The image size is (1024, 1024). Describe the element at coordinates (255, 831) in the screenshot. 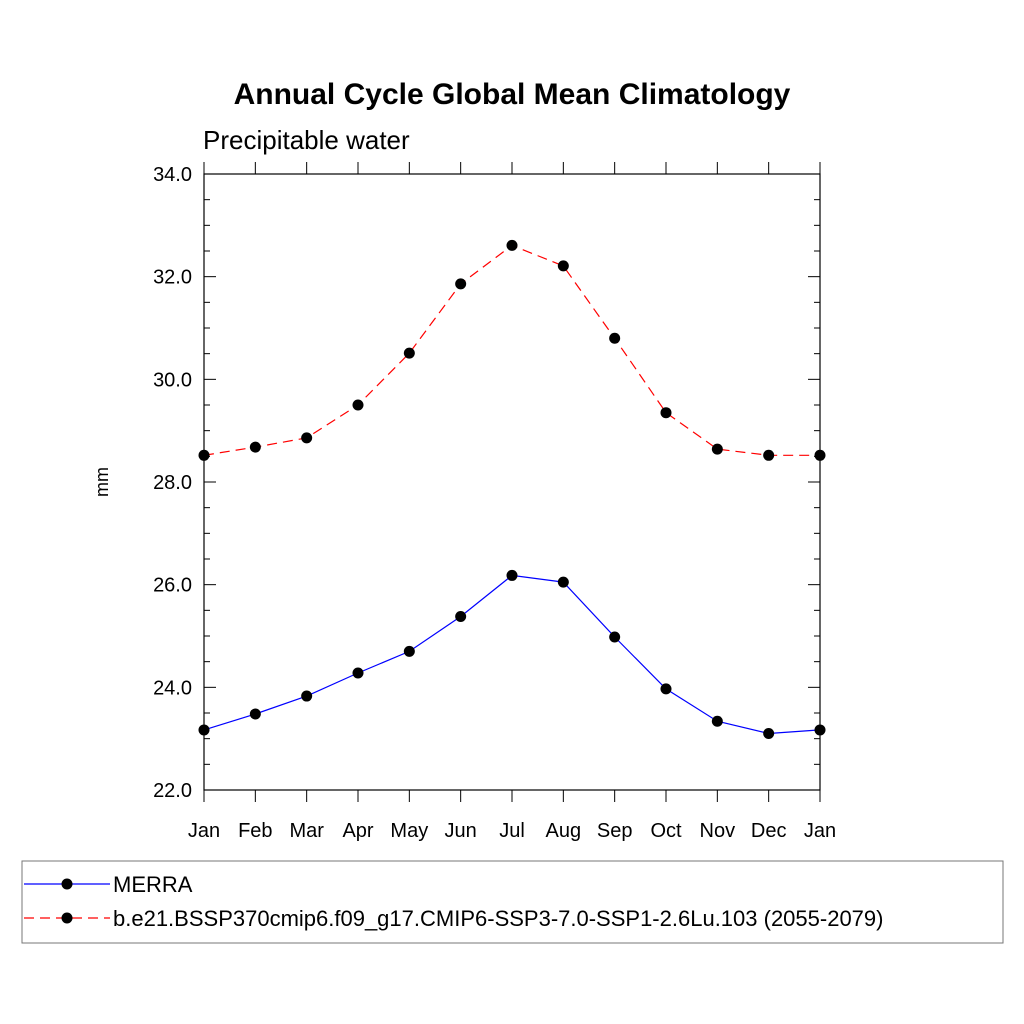

I see `x-tick-label: Feb` at that location.